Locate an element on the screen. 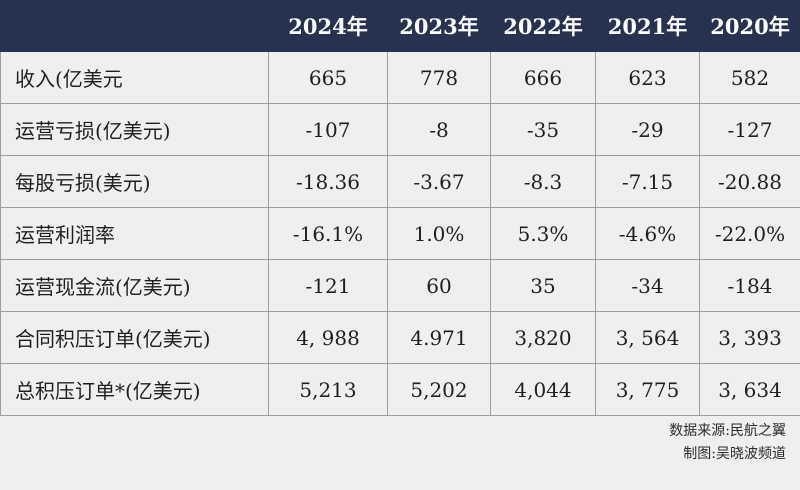 The image size is (800, 490). column-header: 2020年 is located at coordinates (749, 26).